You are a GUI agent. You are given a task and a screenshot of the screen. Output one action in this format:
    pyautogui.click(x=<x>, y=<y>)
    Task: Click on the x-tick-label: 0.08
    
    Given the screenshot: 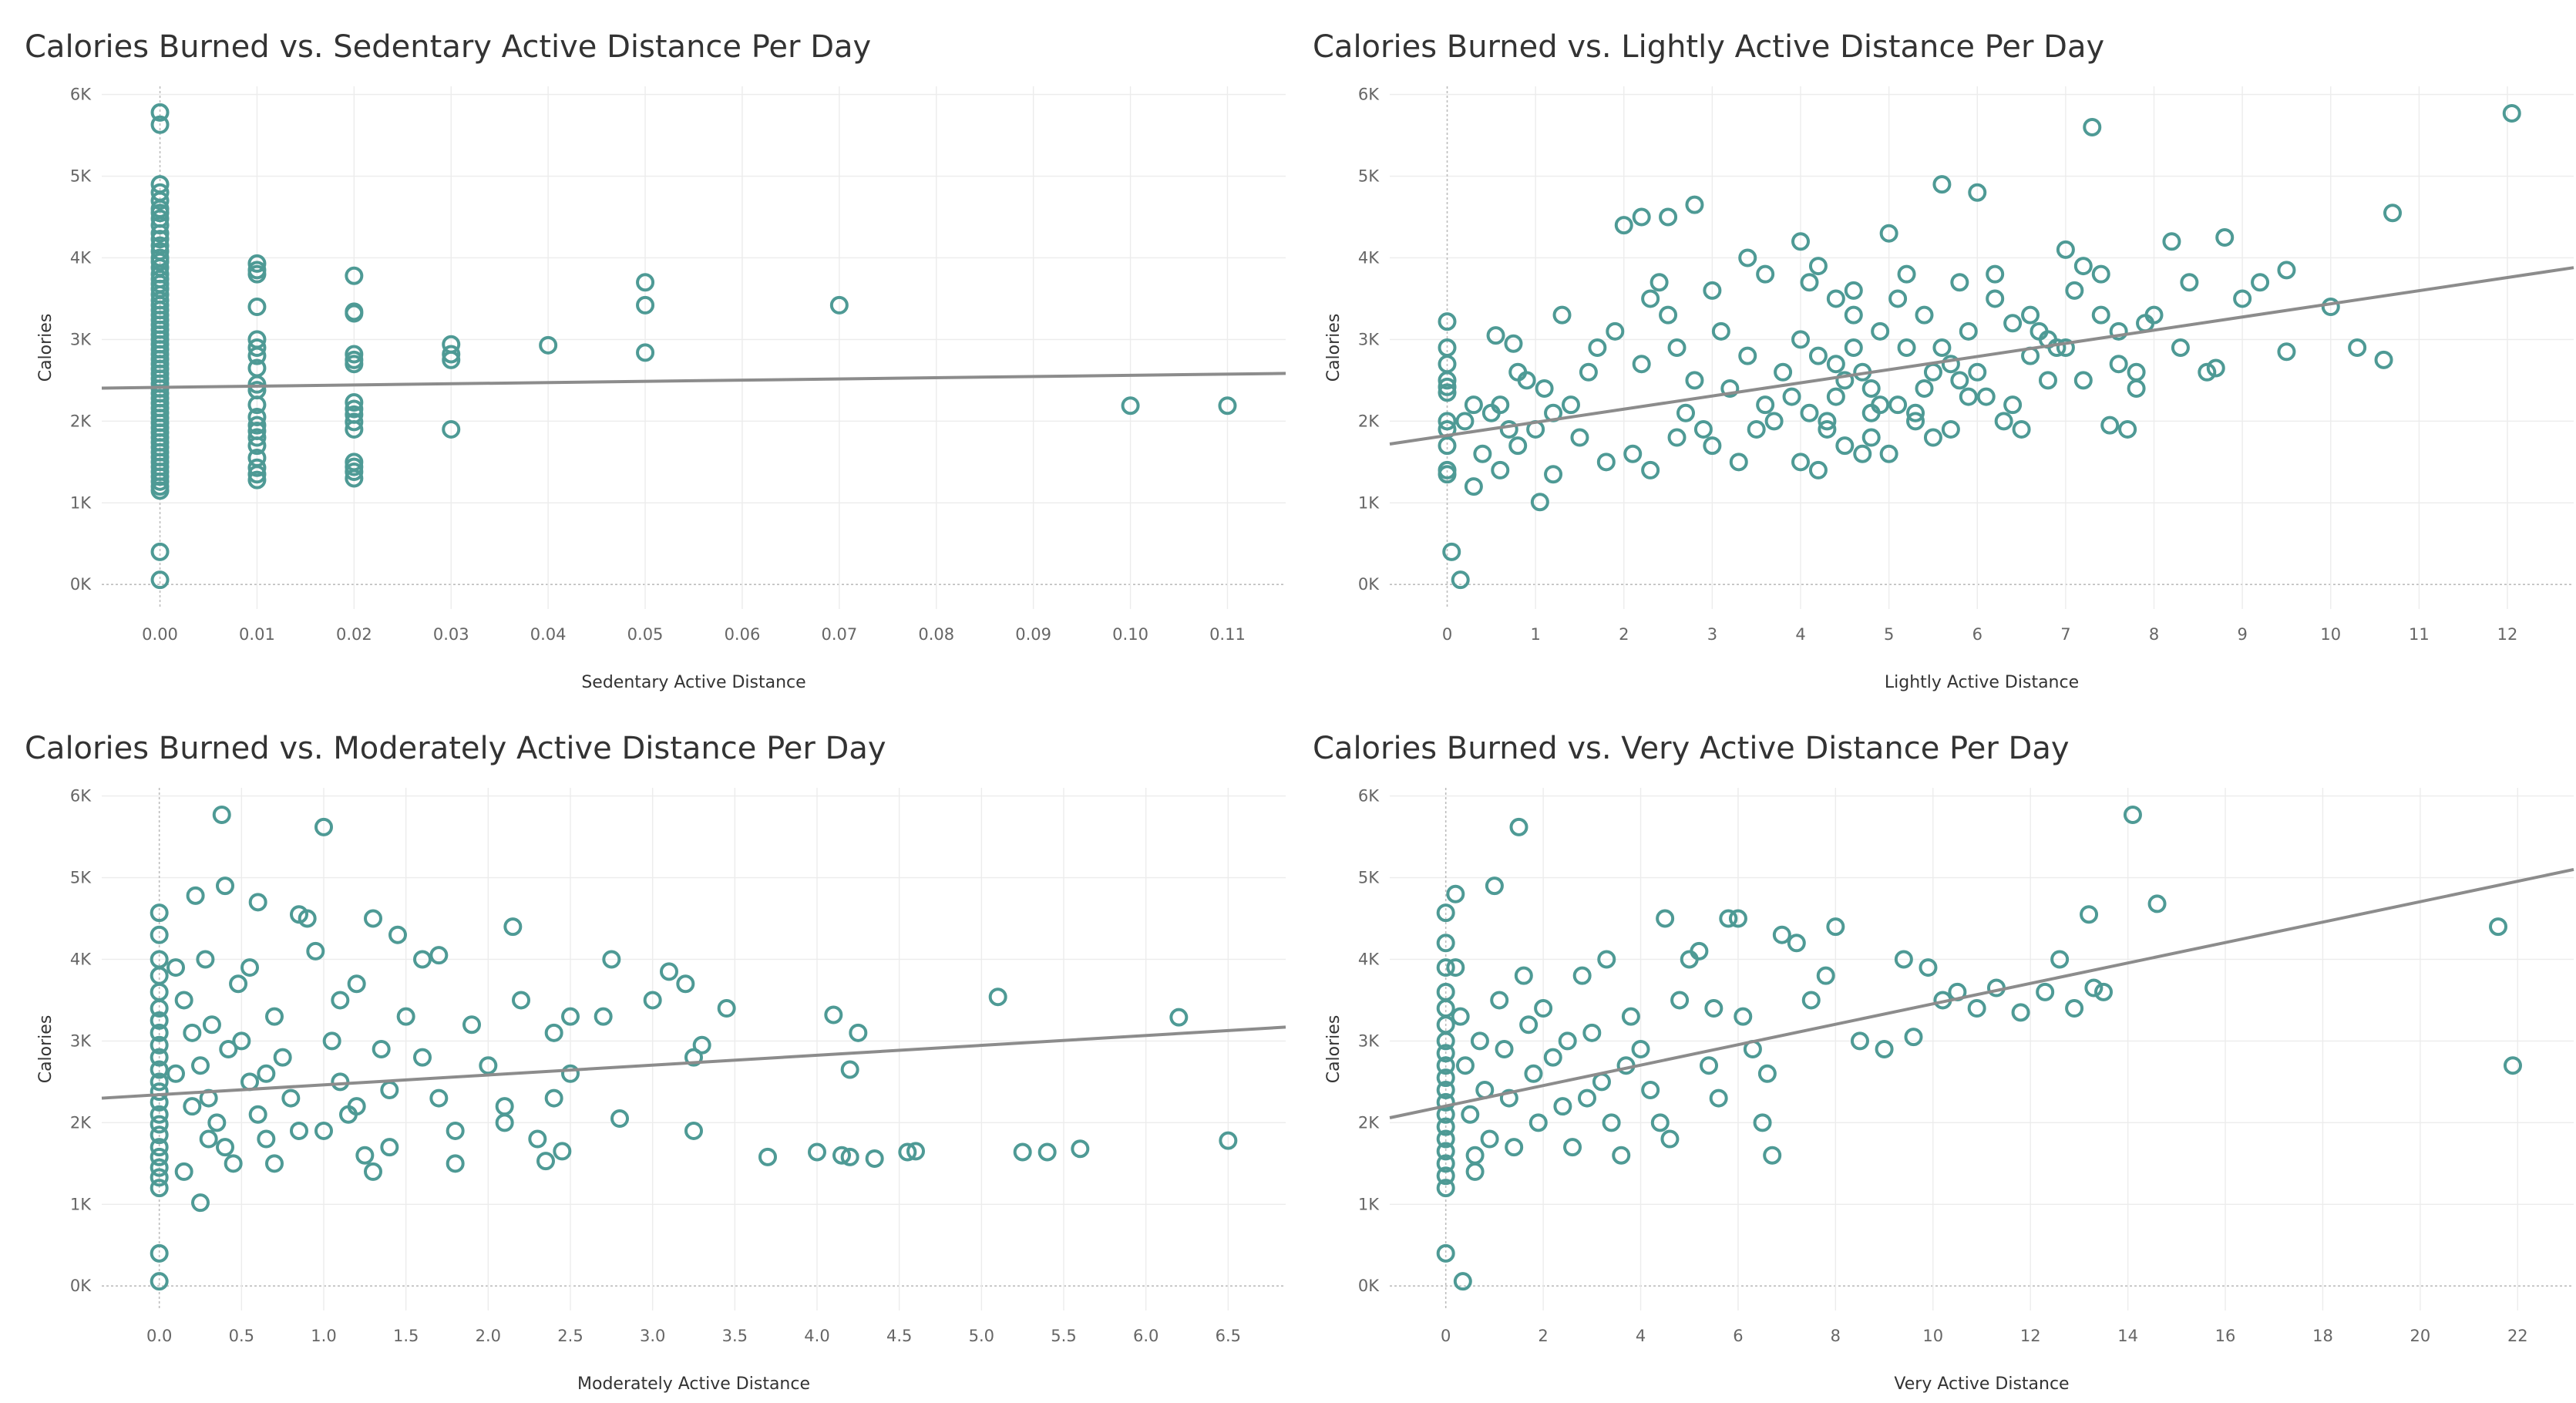 What is the action you would take?
    pyautogui.click(x=936, y=634)
    